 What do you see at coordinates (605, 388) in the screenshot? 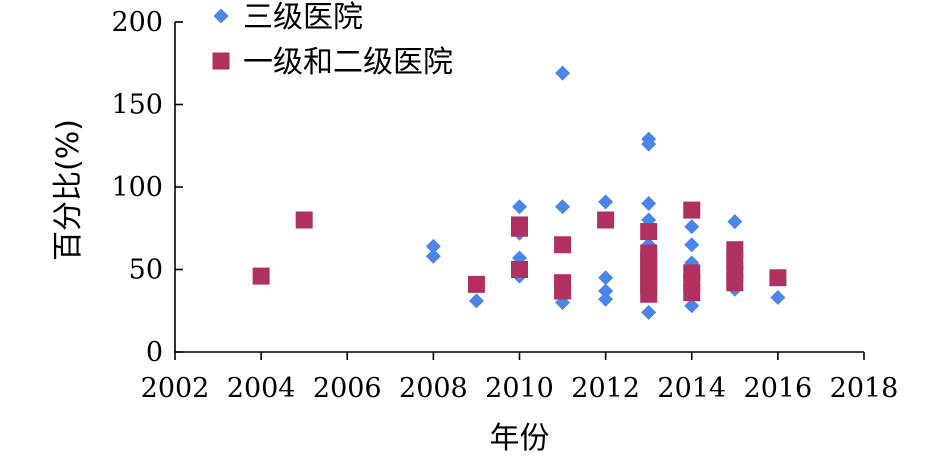
I see `x-tick-label: 2012` at bounding box center [605, 388].